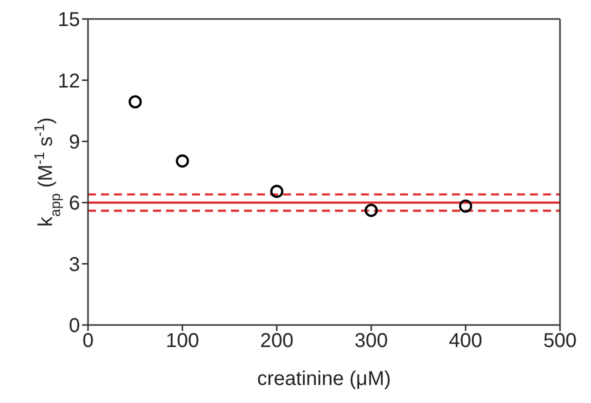 The height and width of the screenshot is (403, 591). What do you see at coordinates (371, 341) in the screenshot?
I see `x-tick-label: 300` at bounding box center [371, 341].